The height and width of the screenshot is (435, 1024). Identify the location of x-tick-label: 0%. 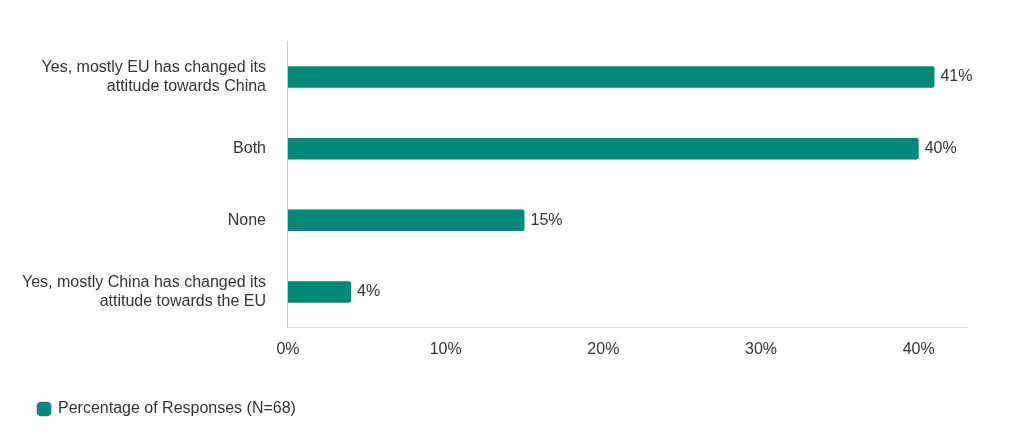
(288, 348).